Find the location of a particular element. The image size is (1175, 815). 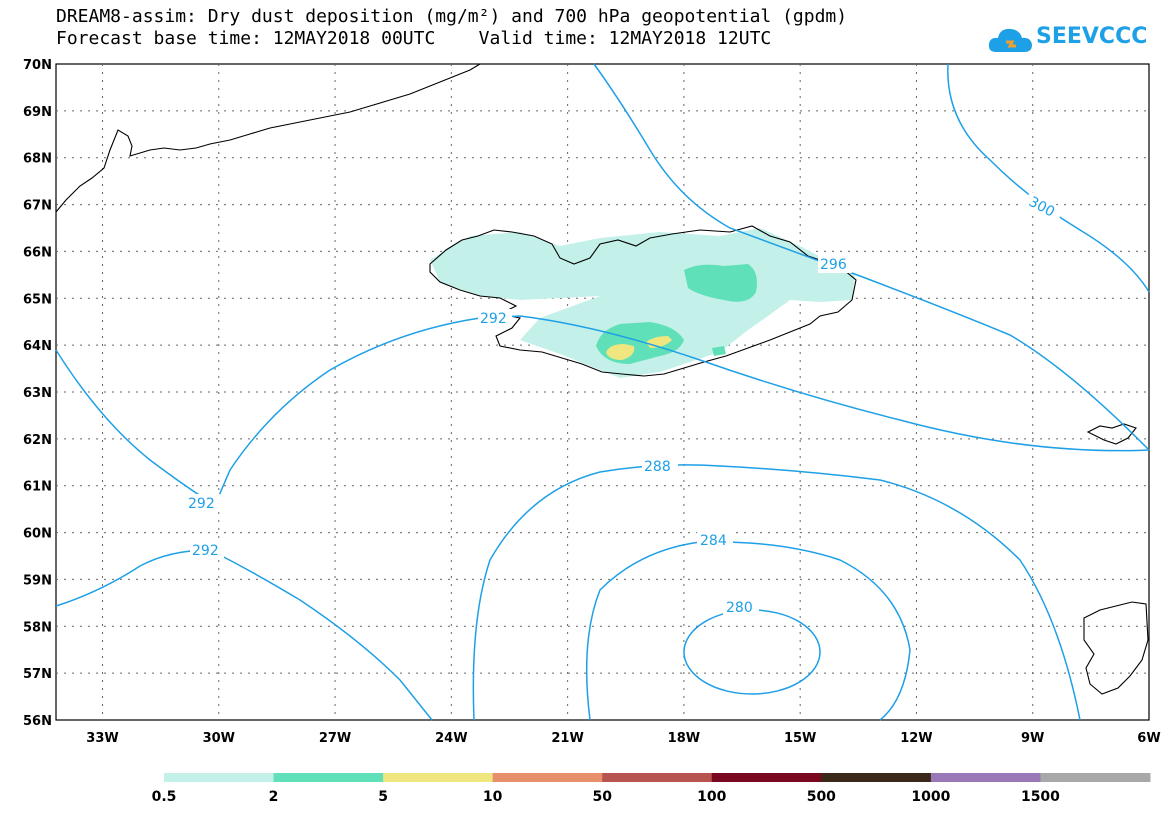

lat-label: 56N is located at coordinates (37, 721).